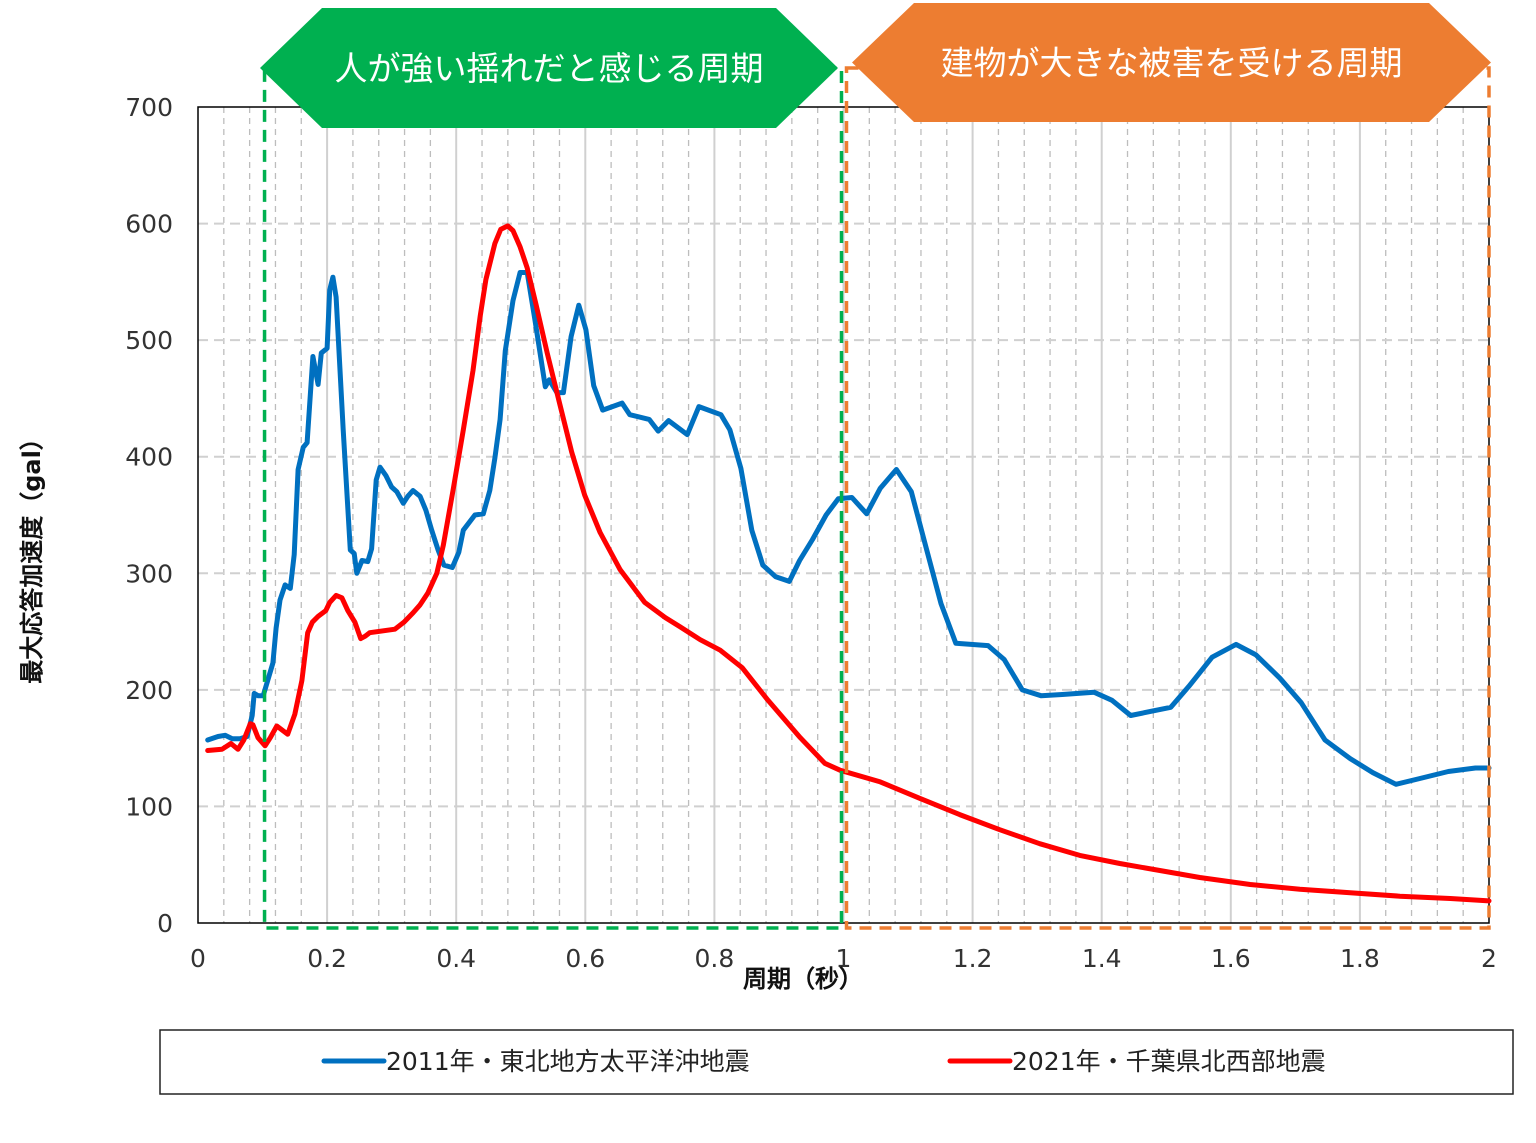 Image resolution: width=1536 pixels, height=1143 pixels. I want to click on y-tick-label: 100, so click(149, 806).